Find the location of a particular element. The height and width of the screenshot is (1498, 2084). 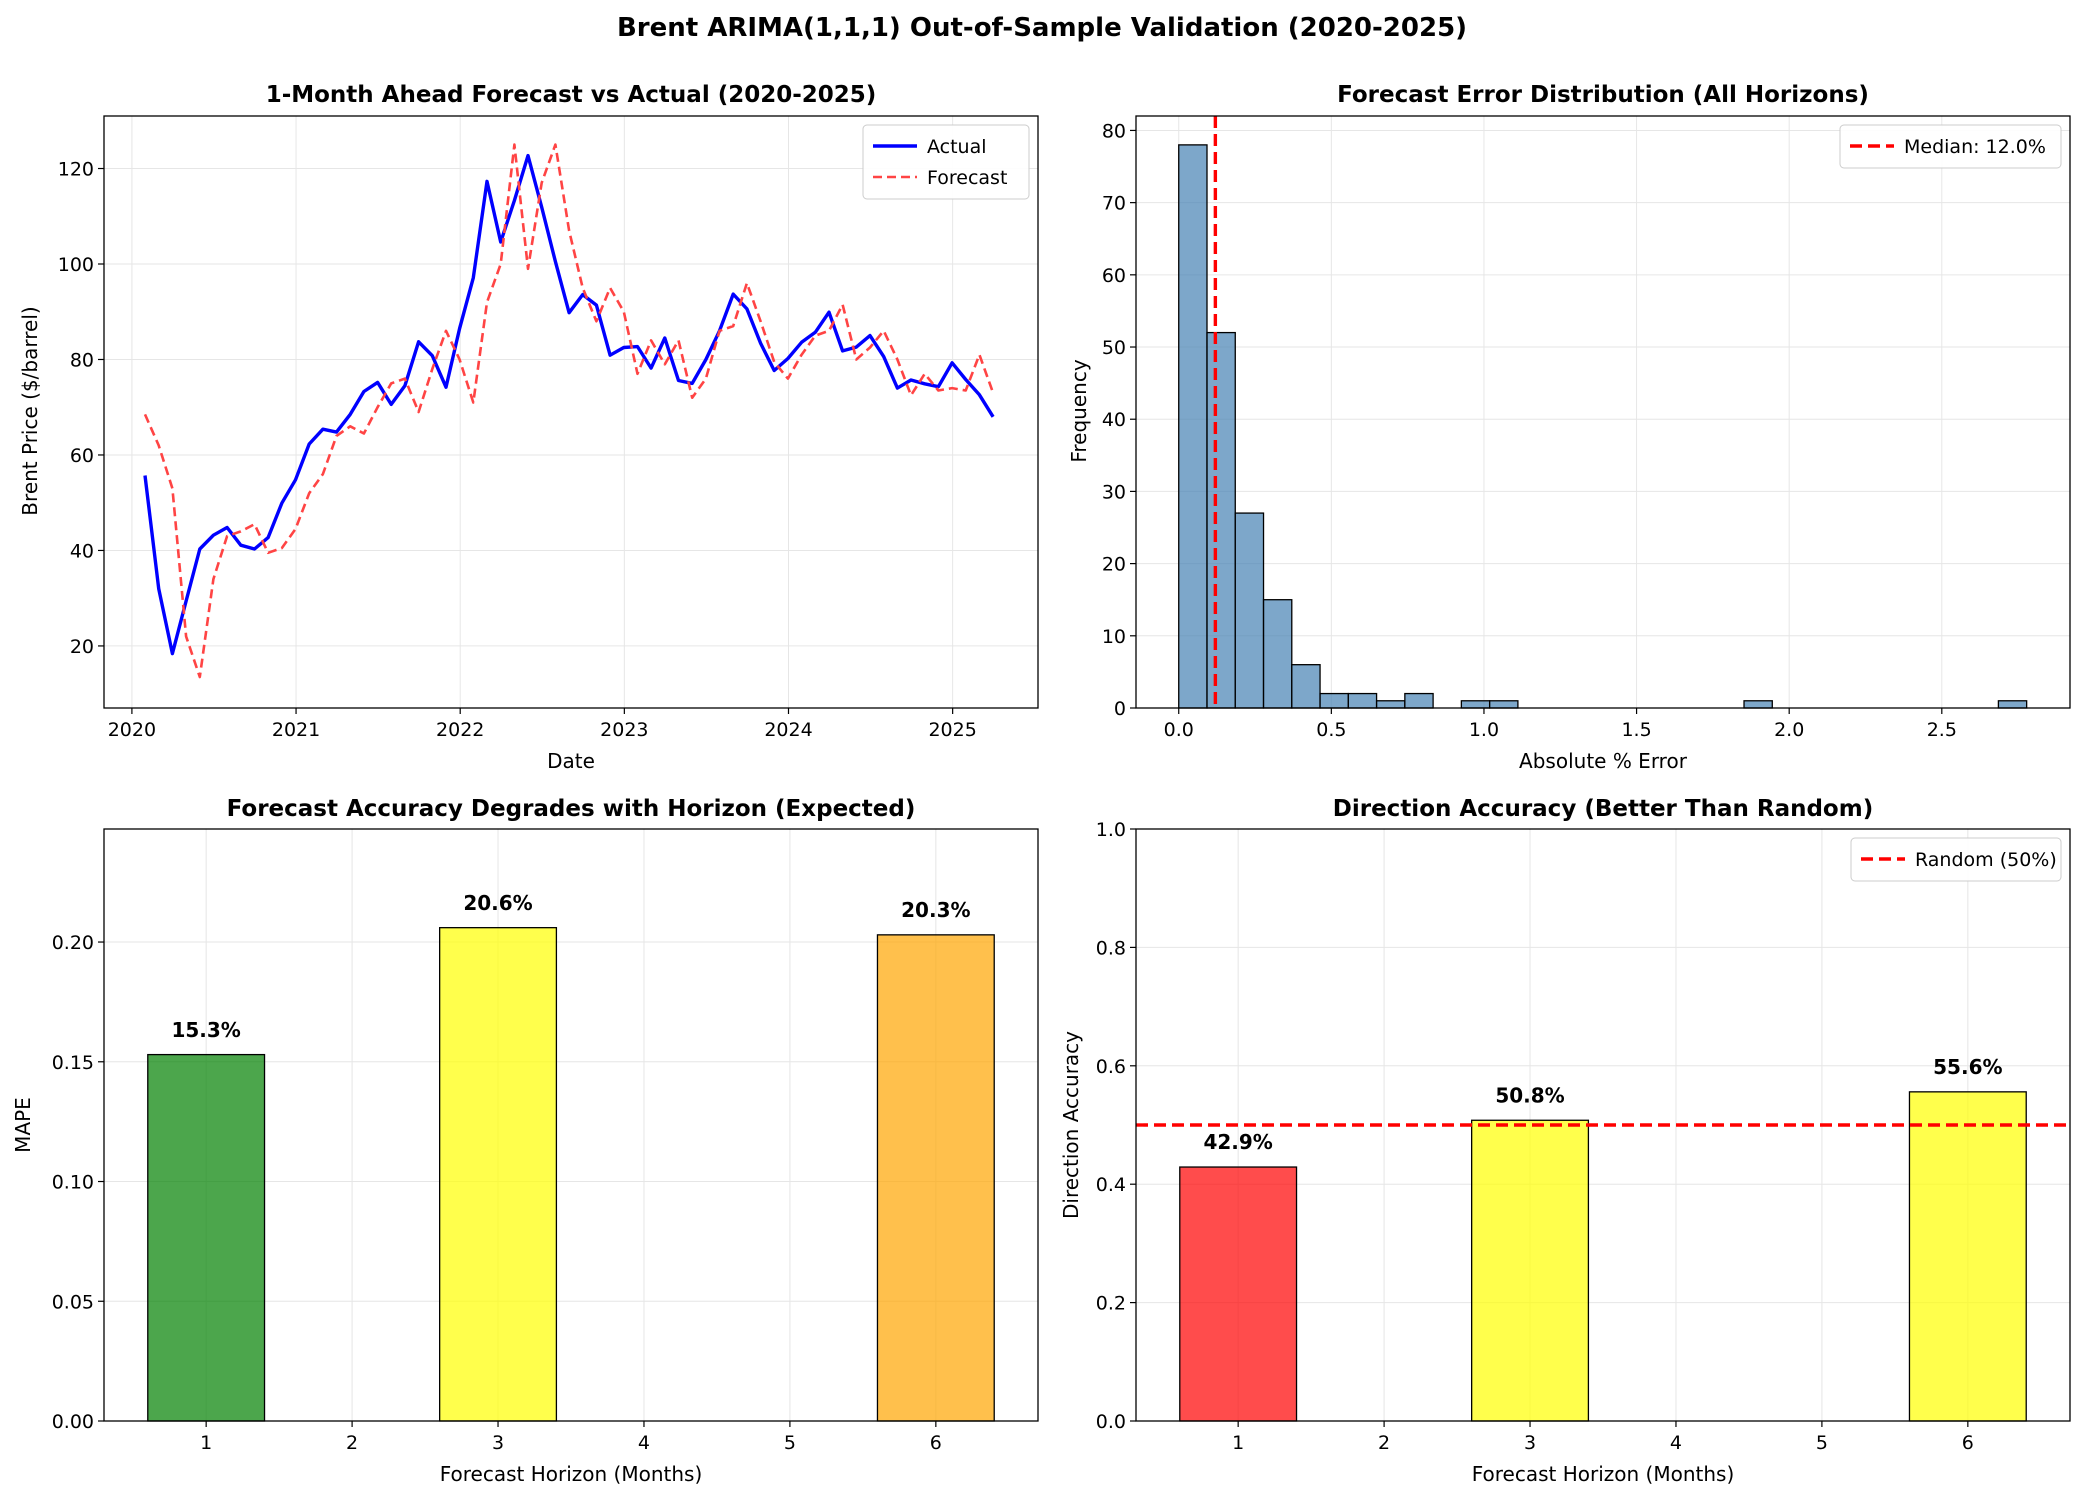

bar-value-label: 50.8% is located at coordinates (1529, 1095).